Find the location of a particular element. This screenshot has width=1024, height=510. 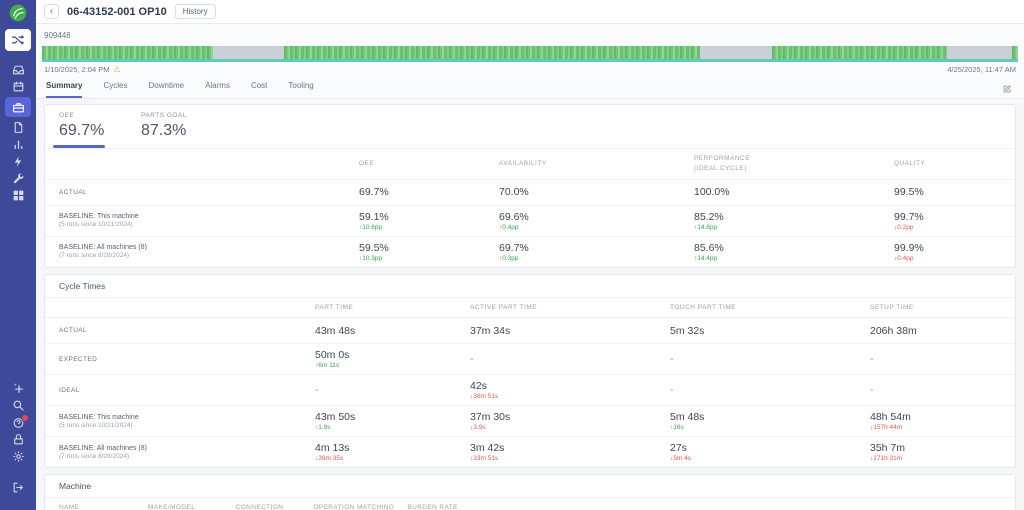

kpi-parts-goal: PARTS GOAL 87.3% is located at coordinates (164, 130).